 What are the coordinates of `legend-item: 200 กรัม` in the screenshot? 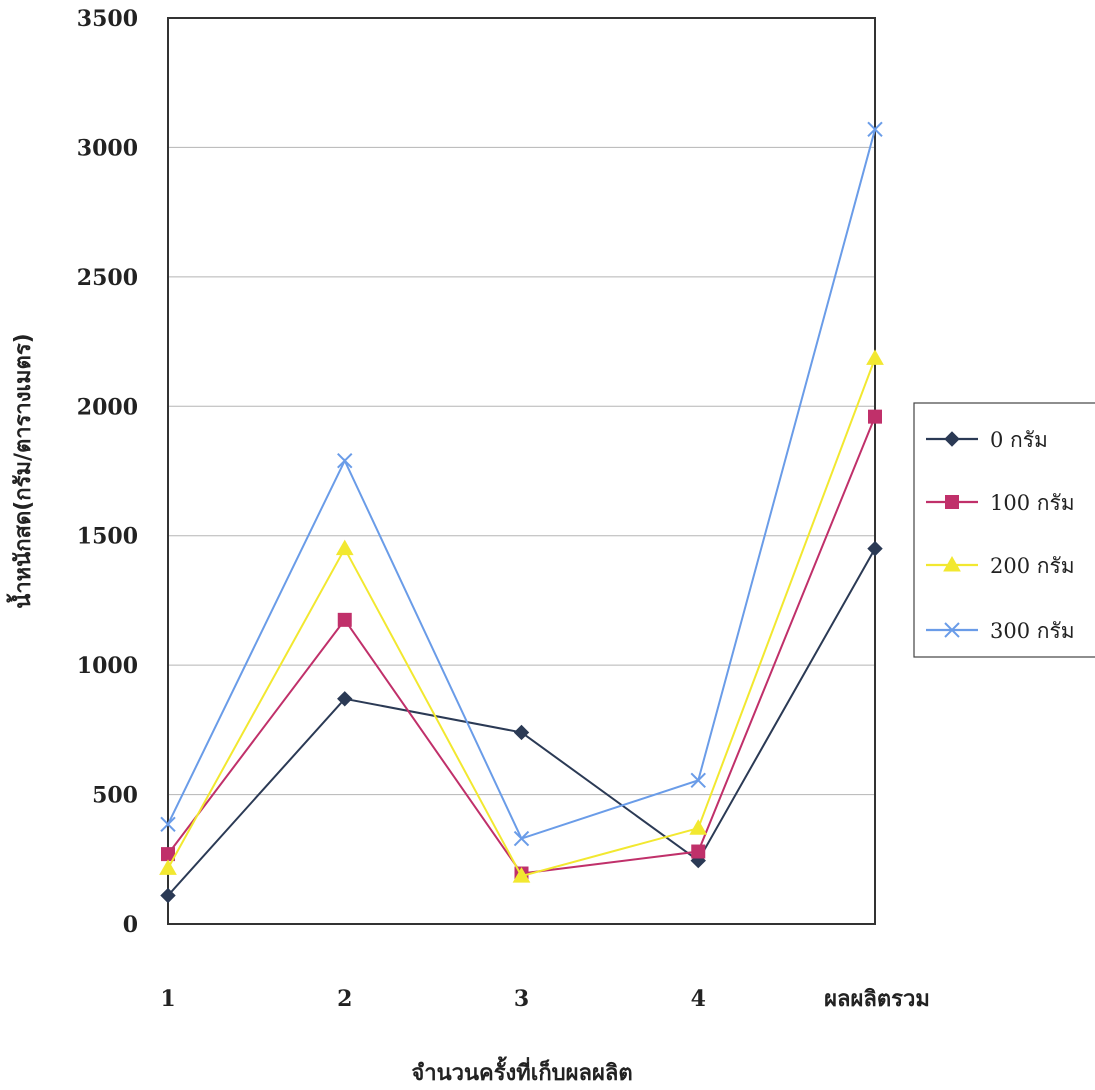 It's located at (1000, 566).